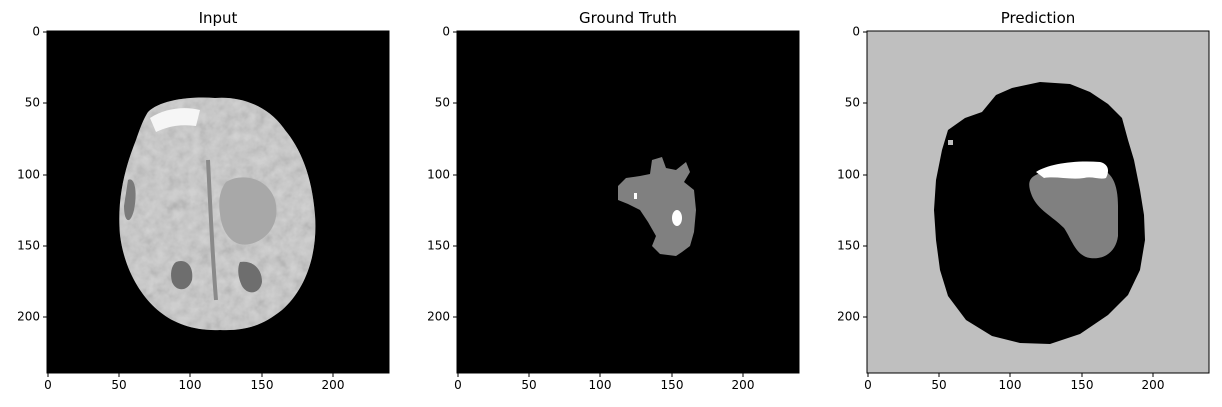 The width and height of the screenshot is (1222, 407). What do you see at coordinates (250, 277) in the screenshot?
I see `ventricle-right` at bounding box center [250, 277].